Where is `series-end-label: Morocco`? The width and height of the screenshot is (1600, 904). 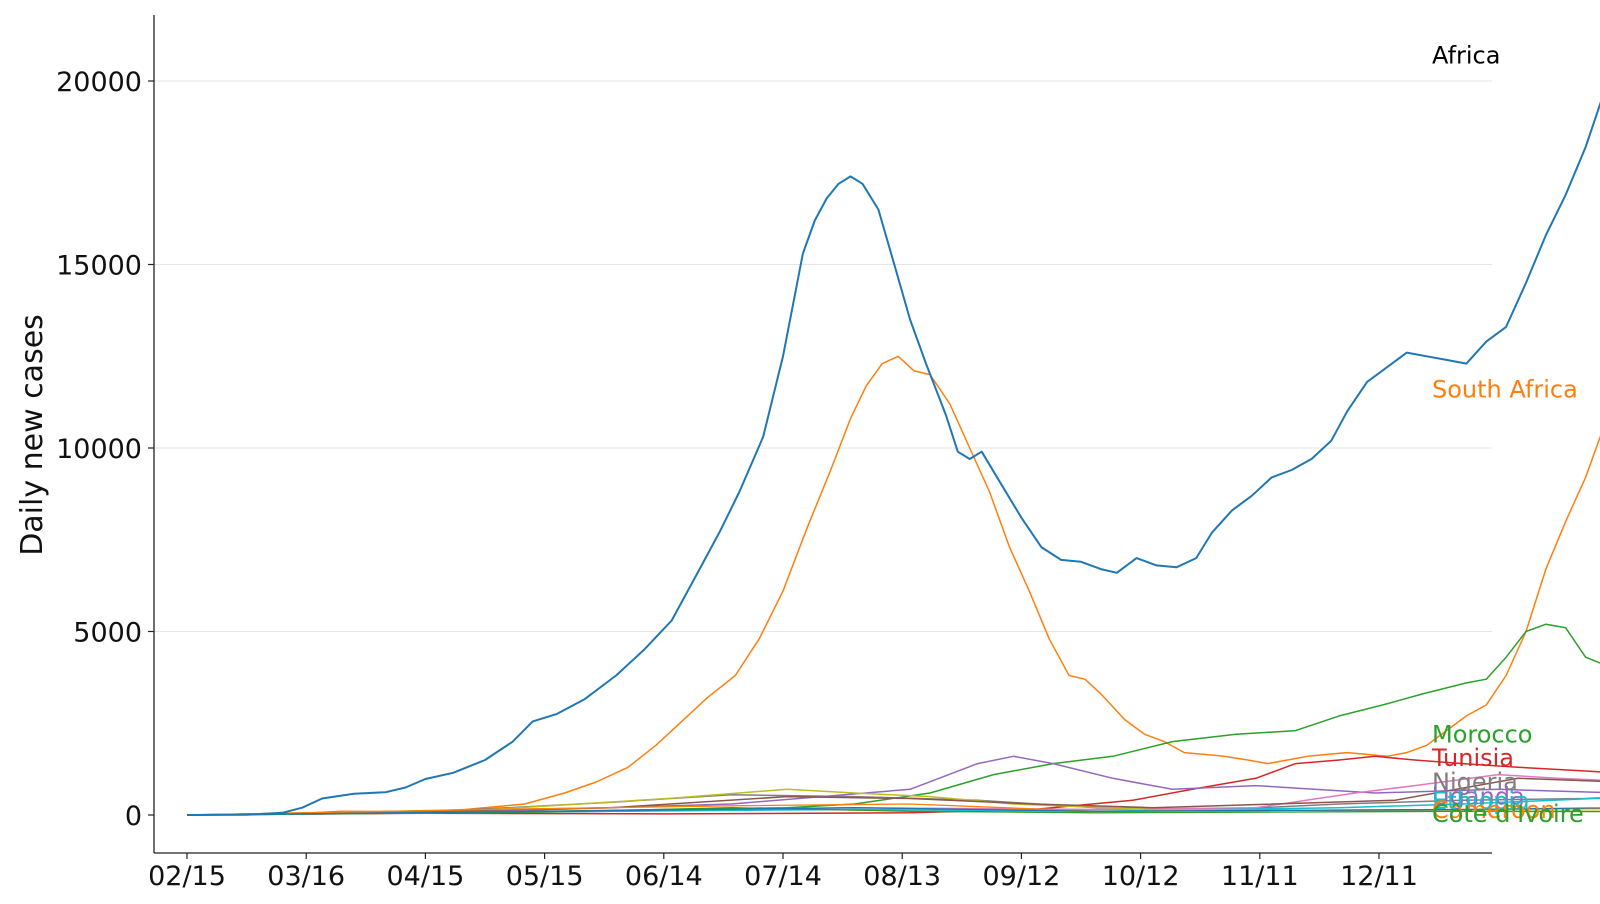
series-end-label: Morocco is located at coordinates (1482, 734).